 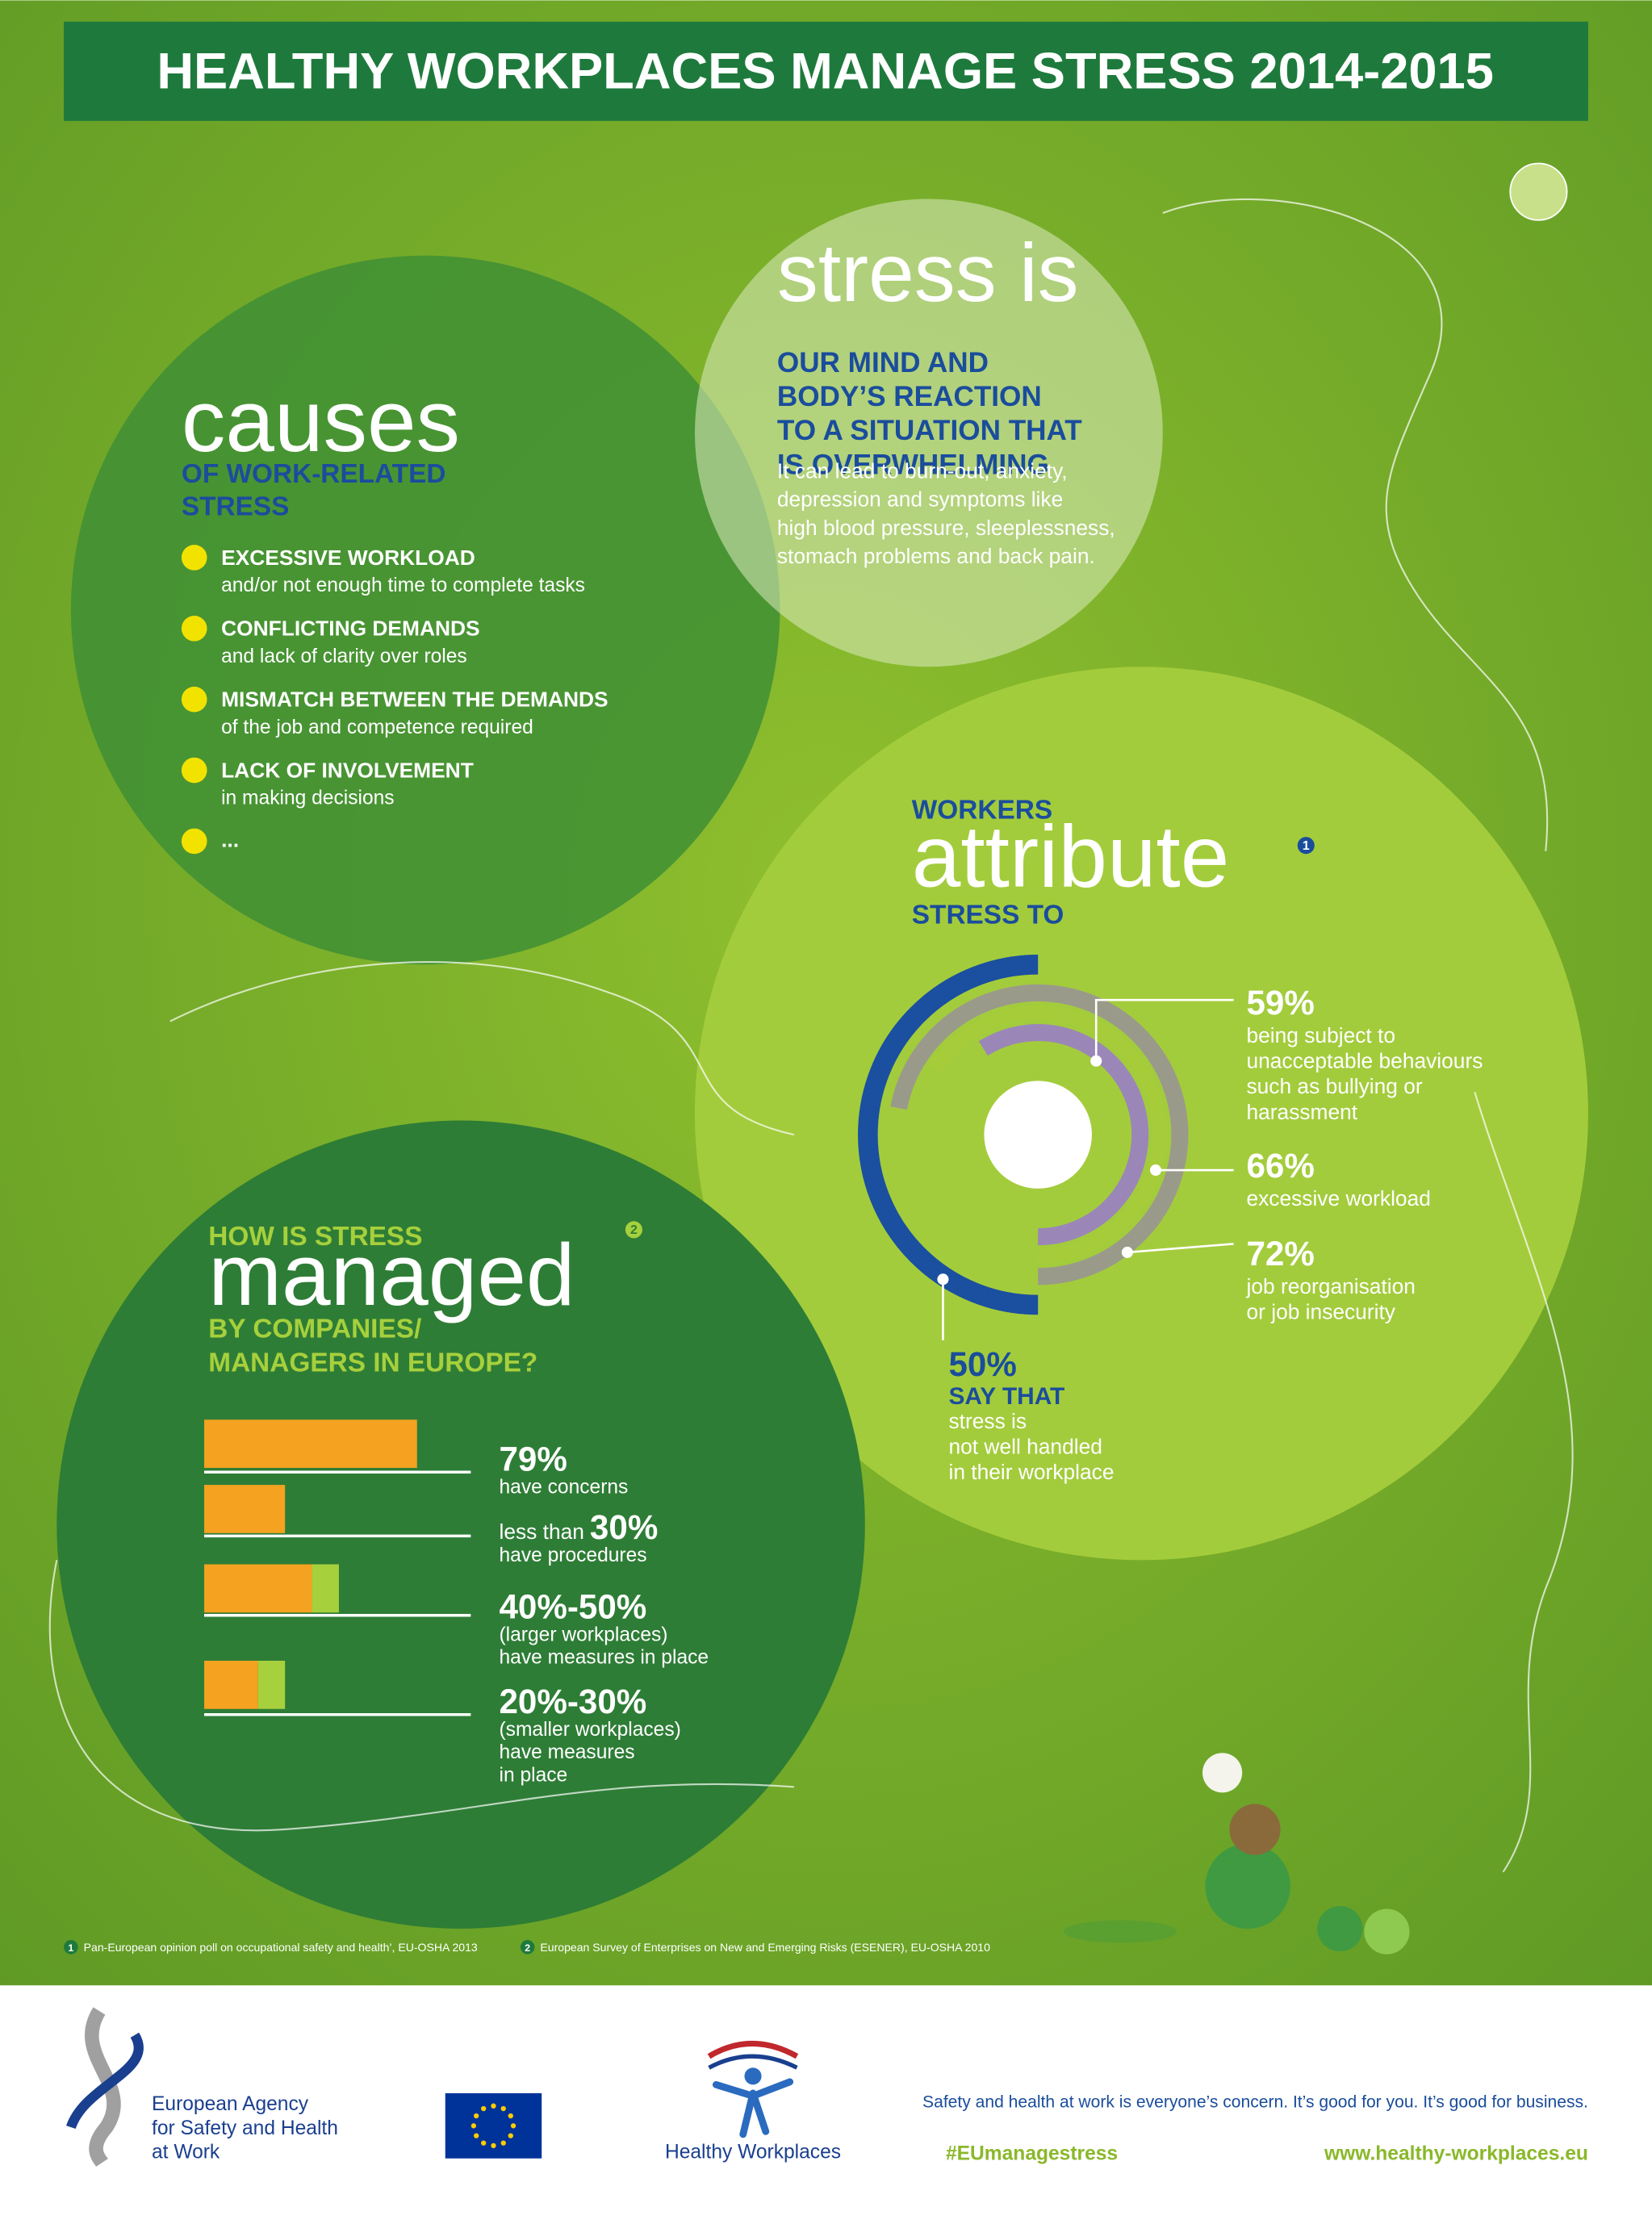 I want to click on stat-label: 30%, so click(x=624, y=1527).